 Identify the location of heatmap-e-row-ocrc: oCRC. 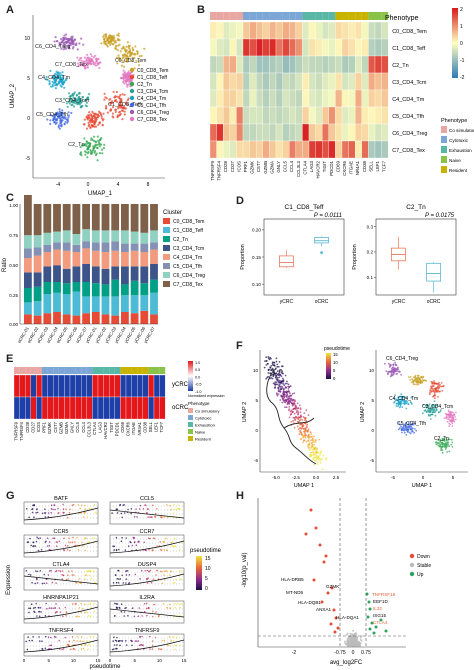
(180, 408).